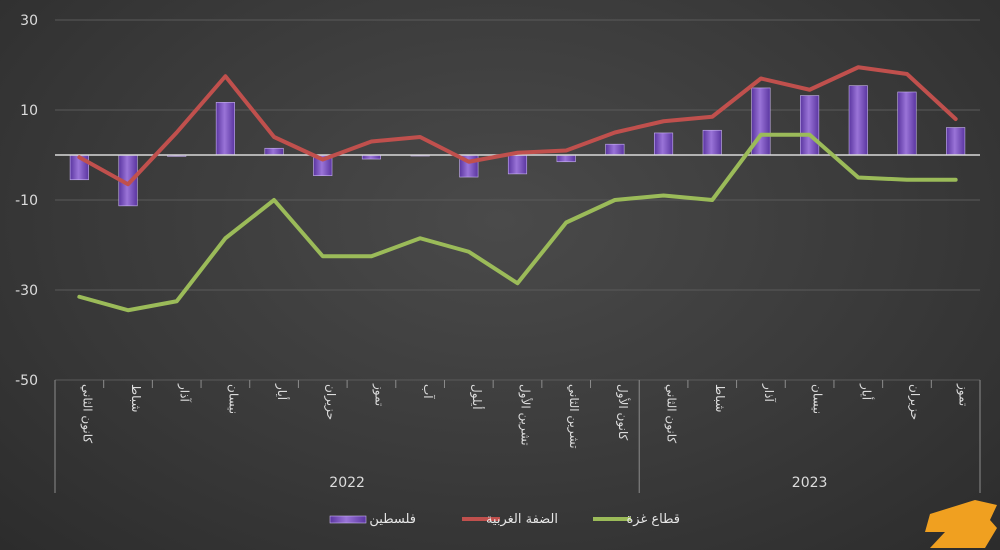  Describe the element at coordinates (526, 415) in the screenshot. I see `category-label: تشرين الأول` at that location.